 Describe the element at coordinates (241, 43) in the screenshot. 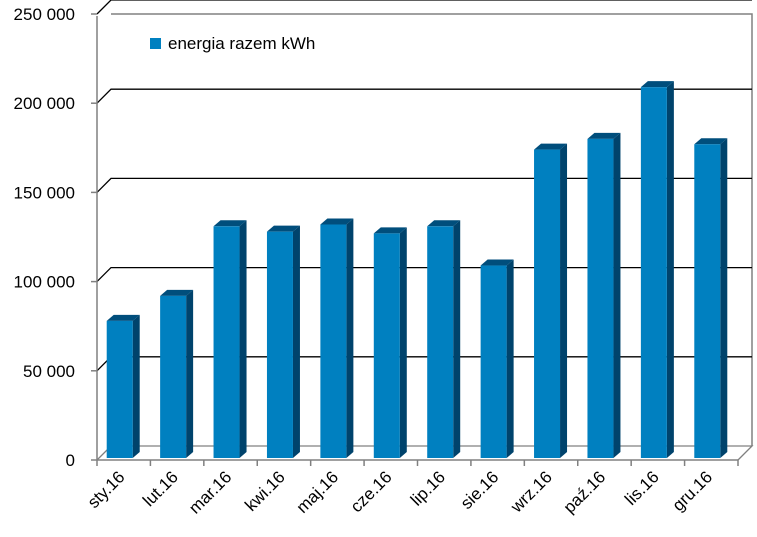

I see `legend-label: energia razem kWh` at that location.